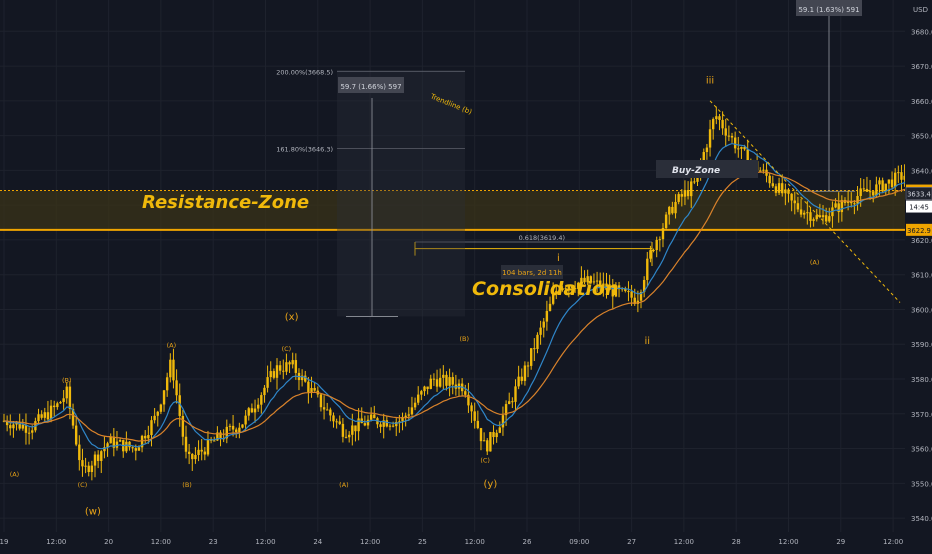  I want to click on price-tag-label: 14:45, so click(919, 208).